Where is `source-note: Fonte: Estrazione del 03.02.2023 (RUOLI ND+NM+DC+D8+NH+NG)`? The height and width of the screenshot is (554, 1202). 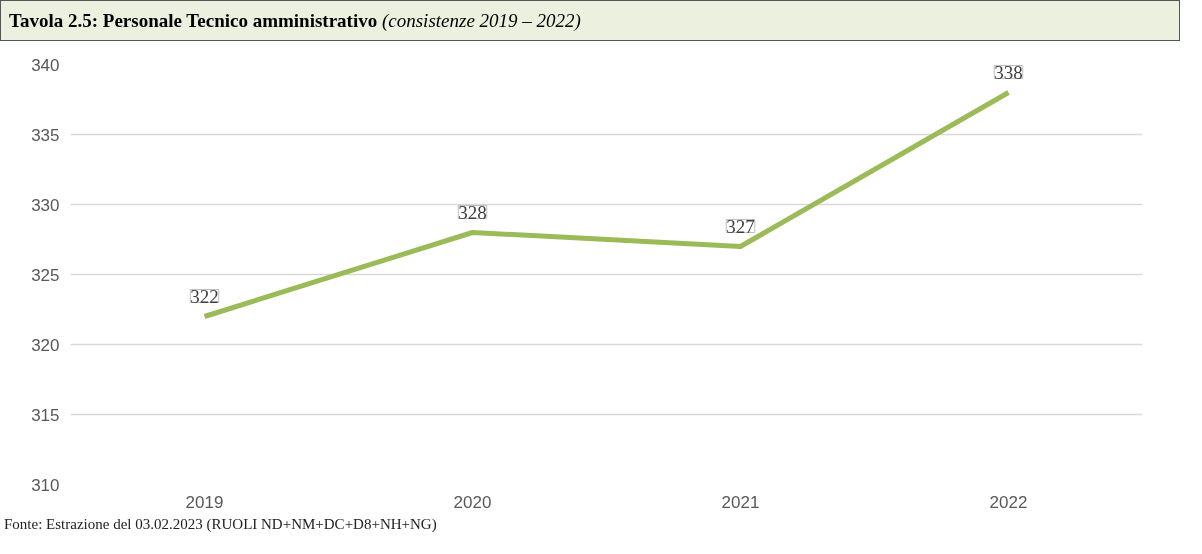
source-note: Fonte: Estrazione del 03.02.2023 (RUOLI ND+NM+DC+D8+NH+NG) is located at coordinates (220, 524).